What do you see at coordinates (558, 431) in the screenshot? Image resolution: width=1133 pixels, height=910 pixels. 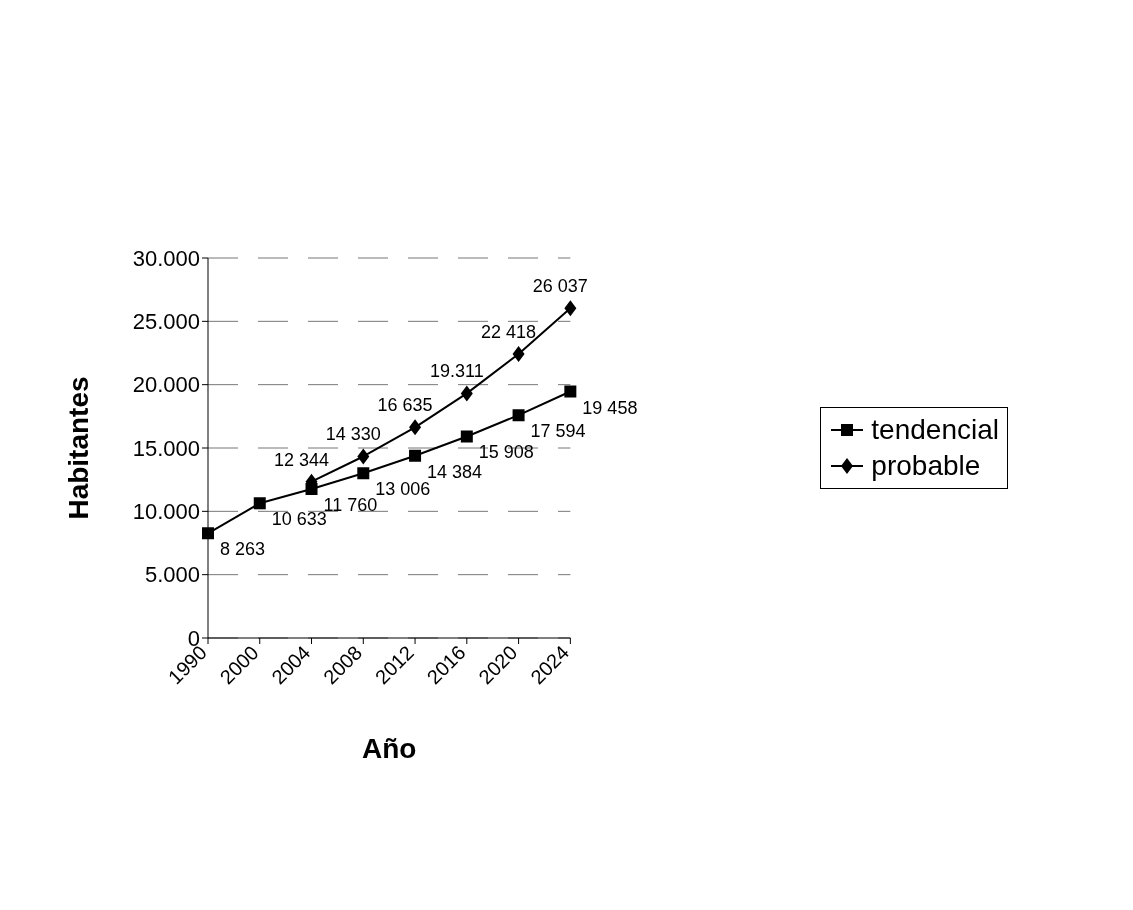 I see `data-label: 17 594` at bounding box center [558, 431].